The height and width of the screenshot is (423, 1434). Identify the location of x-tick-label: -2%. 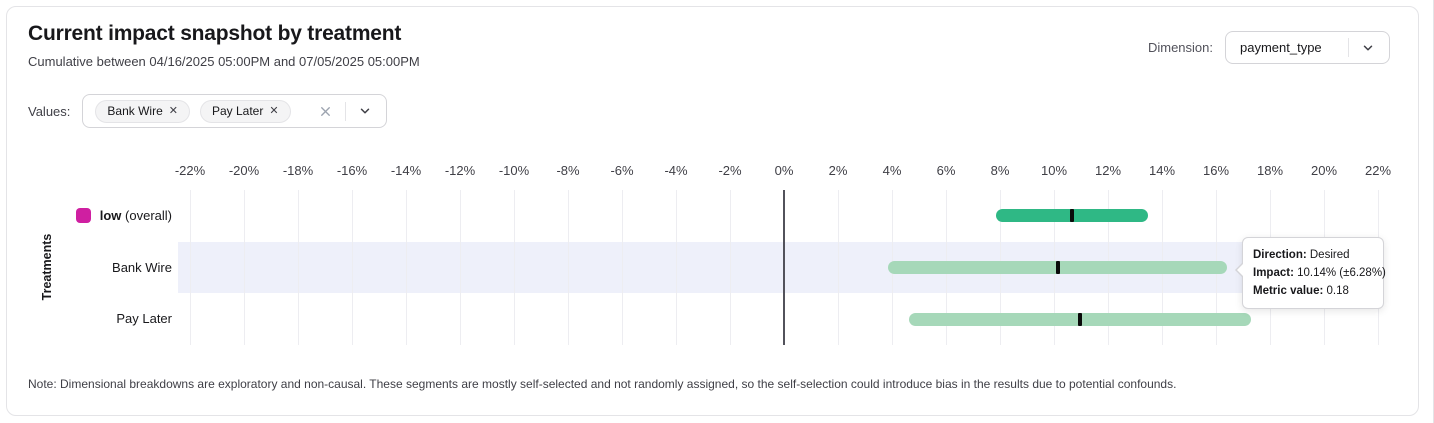
(730, 170).